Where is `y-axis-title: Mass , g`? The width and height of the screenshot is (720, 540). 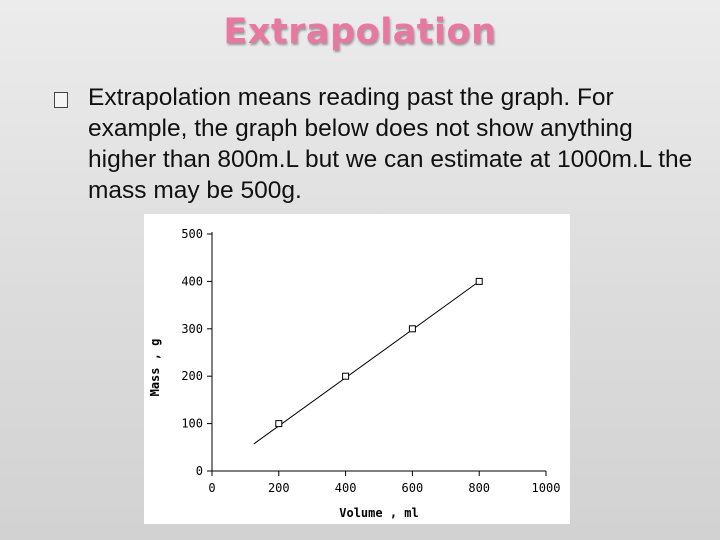 y-axis-title: Mass , g is located at coordinates (155, 368).